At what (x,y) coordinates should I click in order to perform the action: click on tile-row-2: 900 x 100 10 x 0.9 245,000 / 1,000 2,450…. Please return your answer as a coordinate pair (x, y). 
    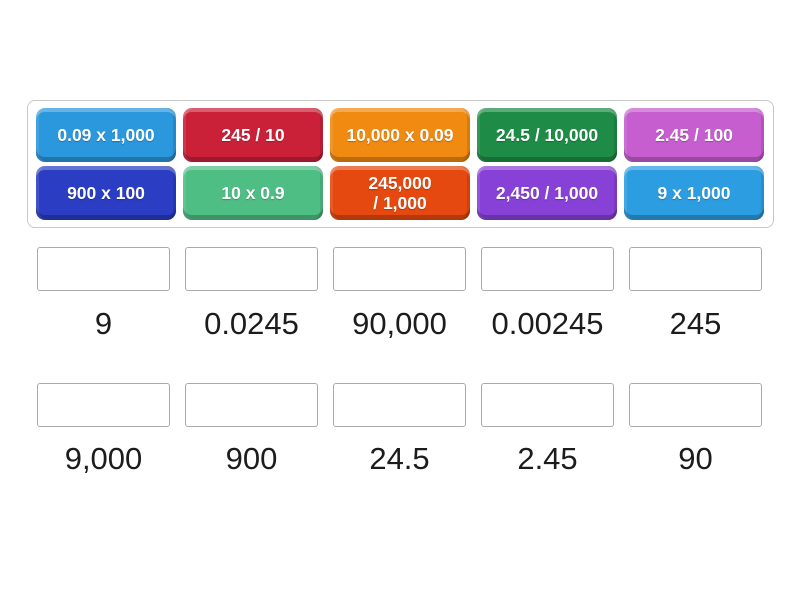
    Looking at the image, I should click on (400, 193).